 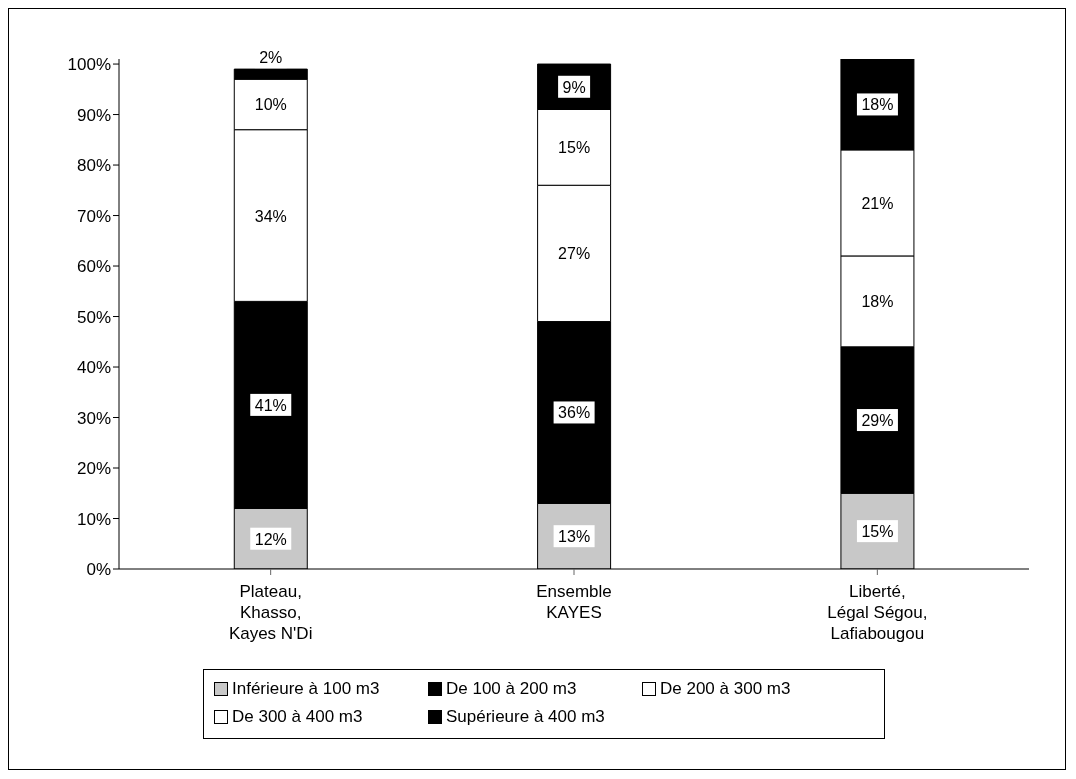 What do you see at coordinates (93, 519) in the screenshot?
I see `y-tick-label: 10%` at bounding box center [93, 519].